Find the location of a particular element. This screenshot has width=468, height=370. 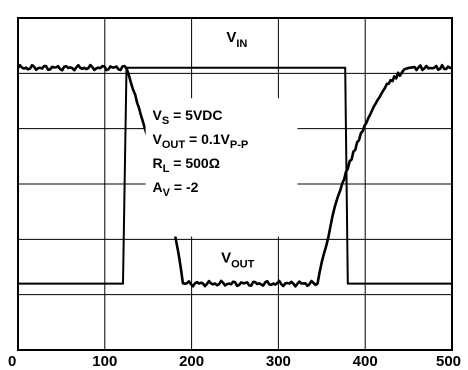

x-tick-label: 300 is located at coordinates (278, 361).